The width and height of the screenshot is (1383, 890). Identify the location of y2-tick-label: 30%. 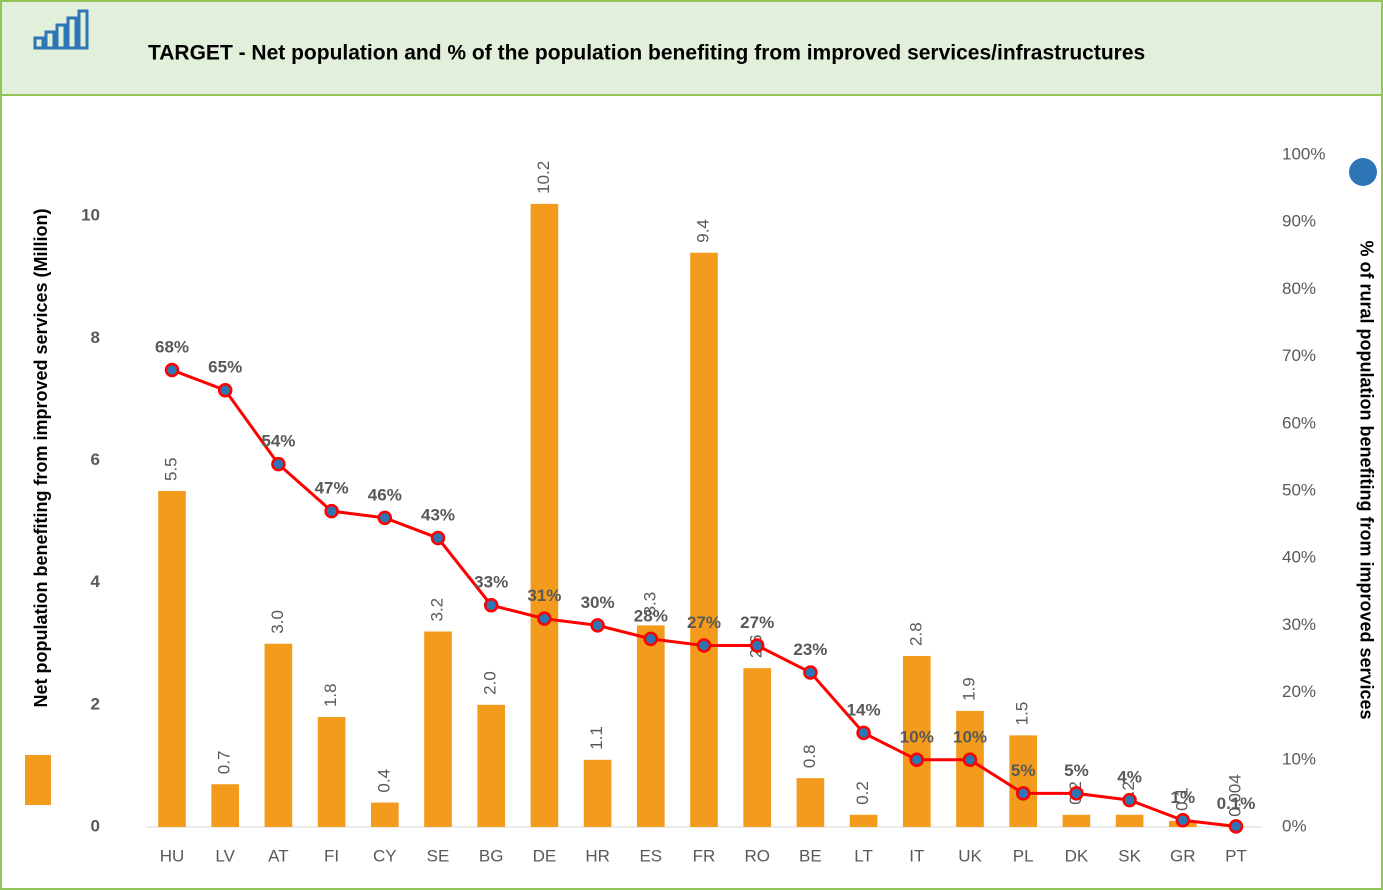
(1299, 624).